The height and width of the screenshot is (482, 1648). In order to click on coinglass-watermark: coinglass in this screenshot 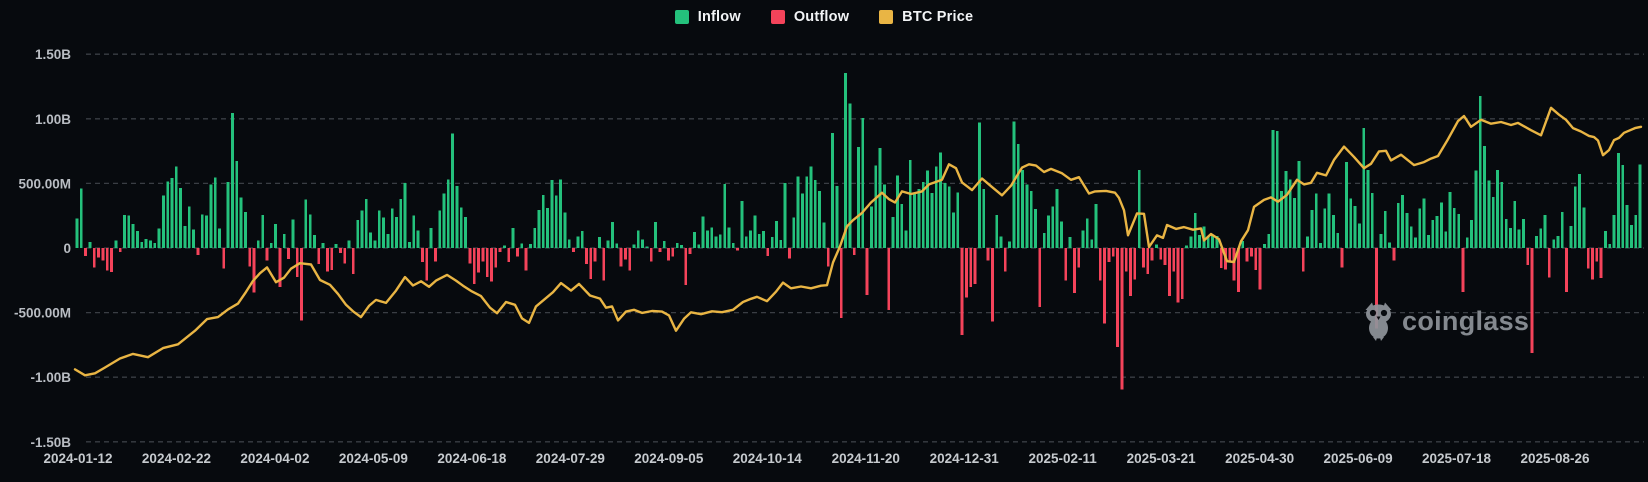, I will do `click(1445, 321)`.